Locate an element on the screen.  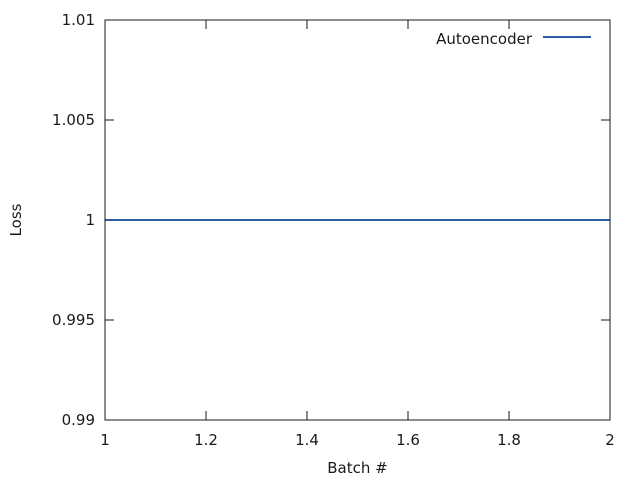
y-tick-labels: 0.99 0.995 1 1.005 1.01 is located at coordinates (73, 220).